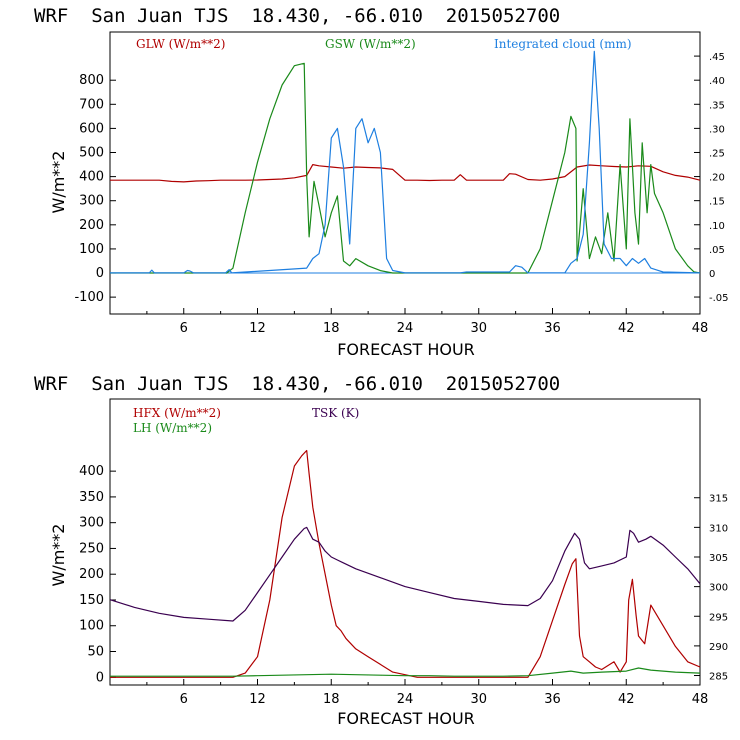  I want to click on right-tick-label: .10, so click(717, 226).